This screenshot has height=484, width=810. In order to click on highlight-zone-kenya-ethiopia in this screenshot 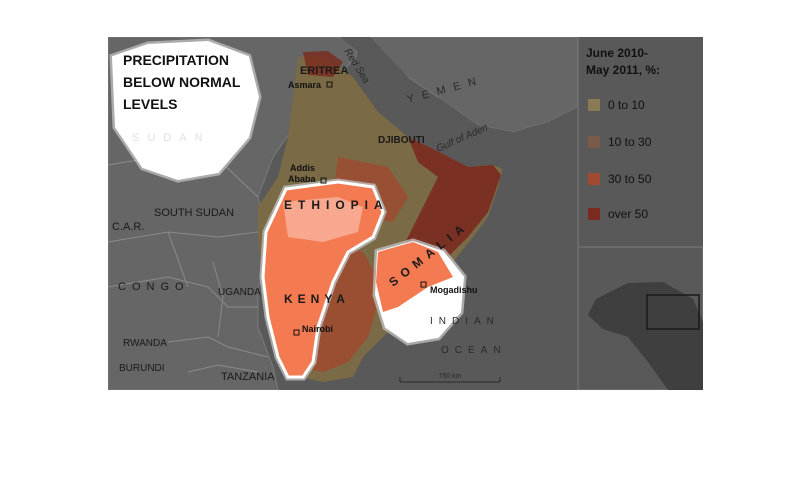, I will do `click(323, 279)`.